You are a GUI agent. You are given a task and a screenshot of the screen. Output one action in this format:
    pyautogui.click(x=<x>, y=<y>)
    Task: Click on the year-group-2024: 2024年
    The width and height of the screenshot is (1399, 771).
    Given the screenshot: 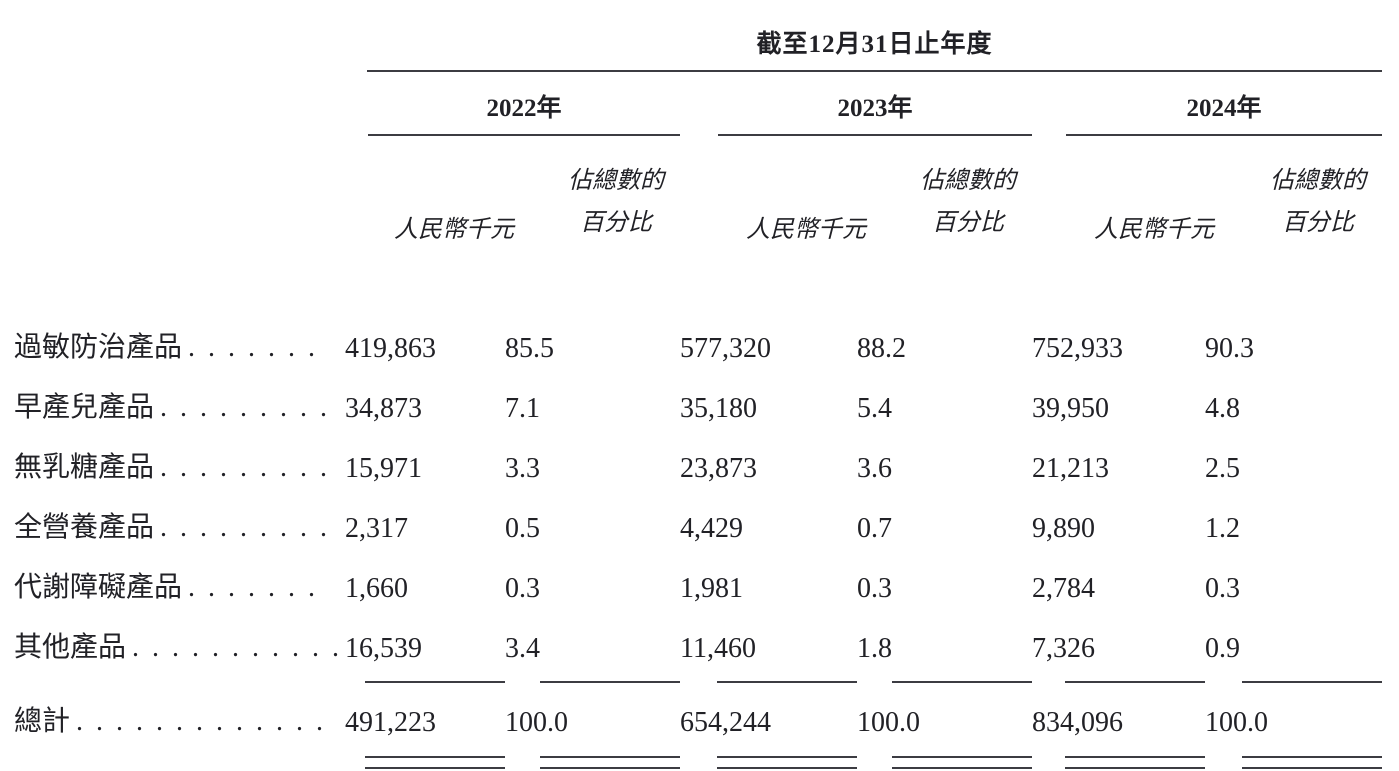 What is the action you would take?
    pyautogui.click(x=1207, y=104)
    